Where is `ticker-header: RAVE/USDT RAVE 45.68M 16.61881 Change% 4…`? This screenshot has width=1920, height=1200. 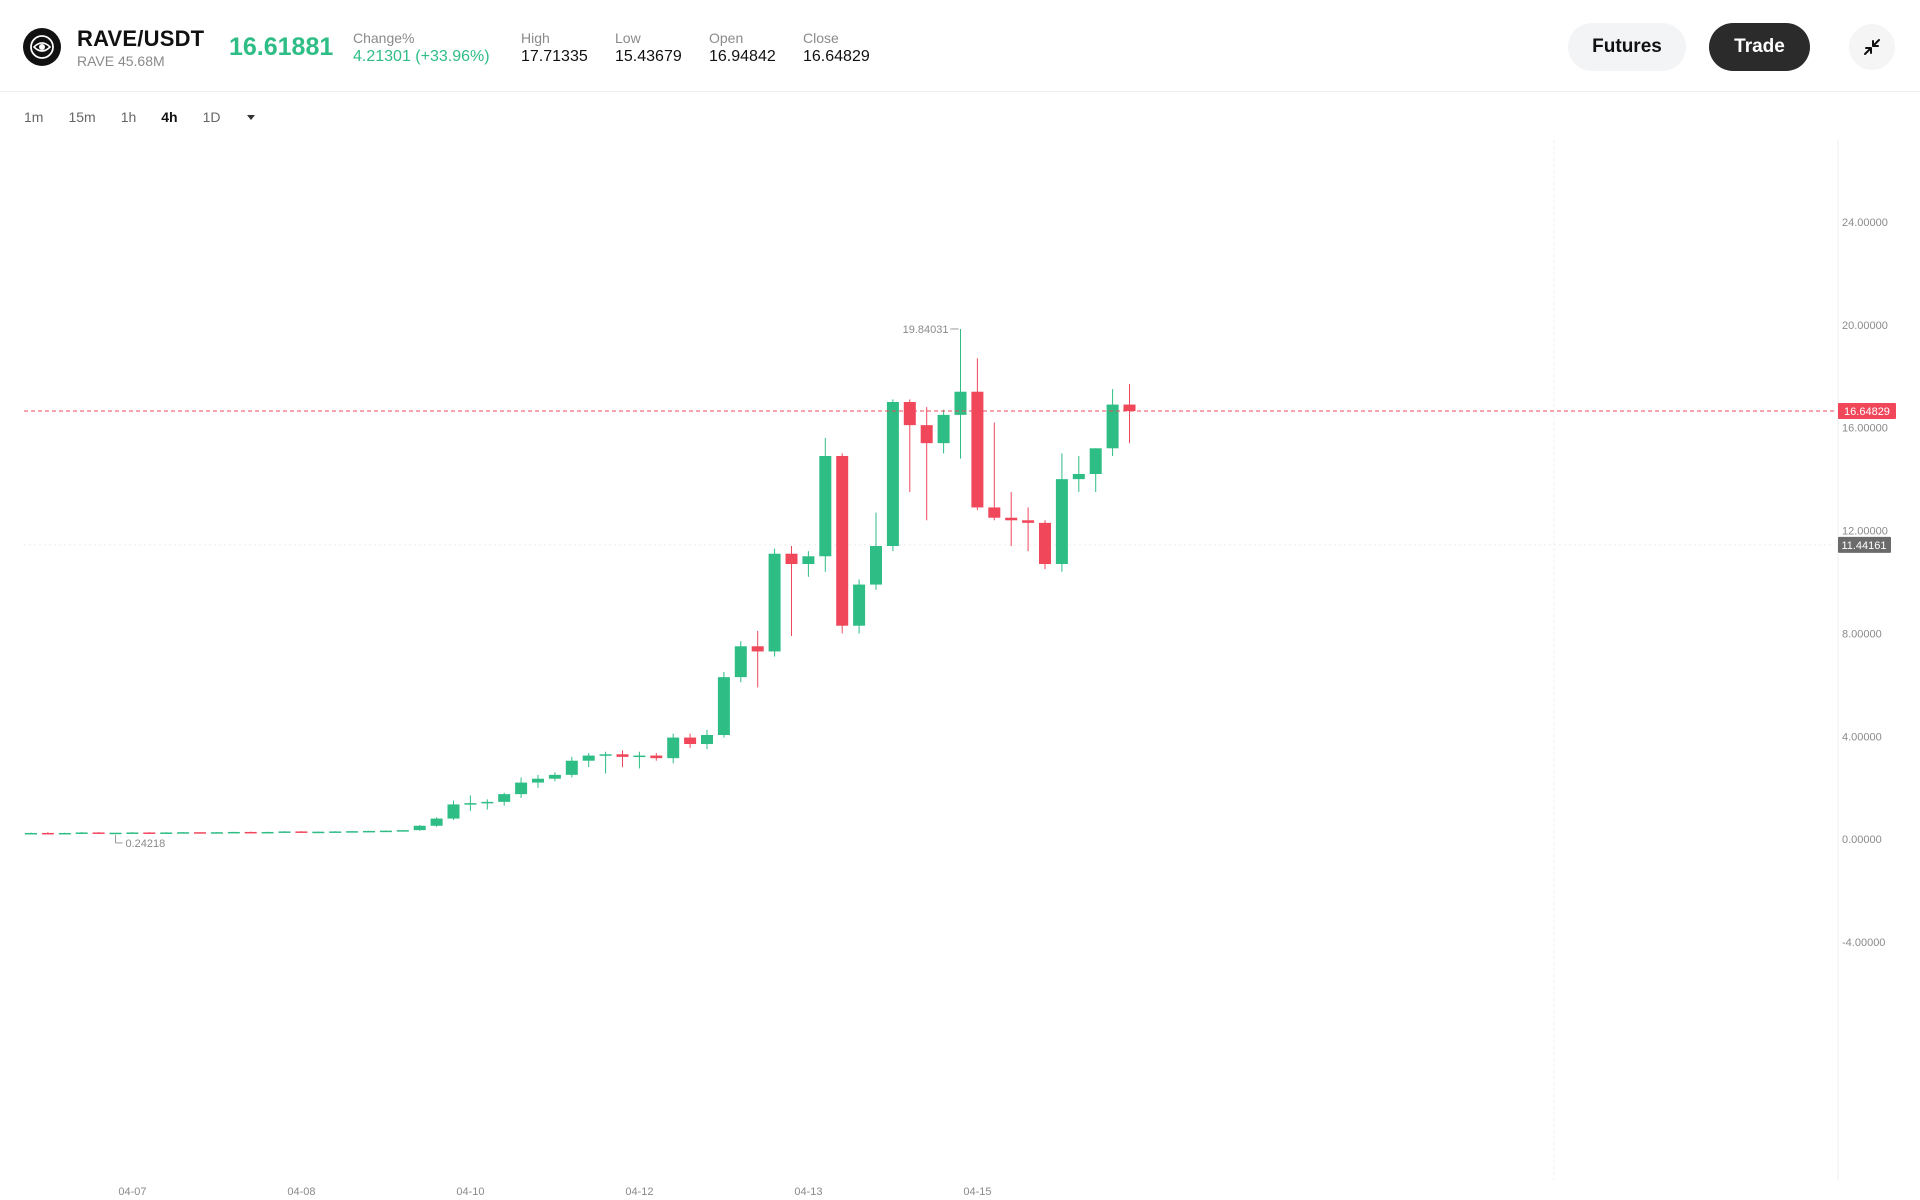 ticker-header: RAVE/USDT RAVE 45.68M 16.61881 Change% 4… is located at coordinates (960, 46).